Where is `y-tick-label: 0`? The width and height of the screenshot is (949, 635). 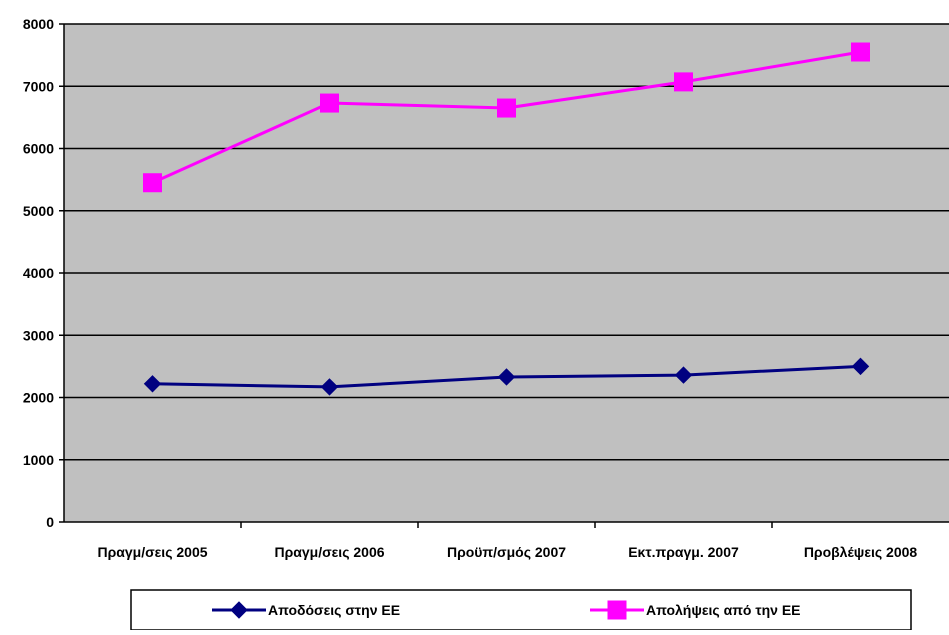 y-tick-label: 0 is located at coordinates (50, 522).